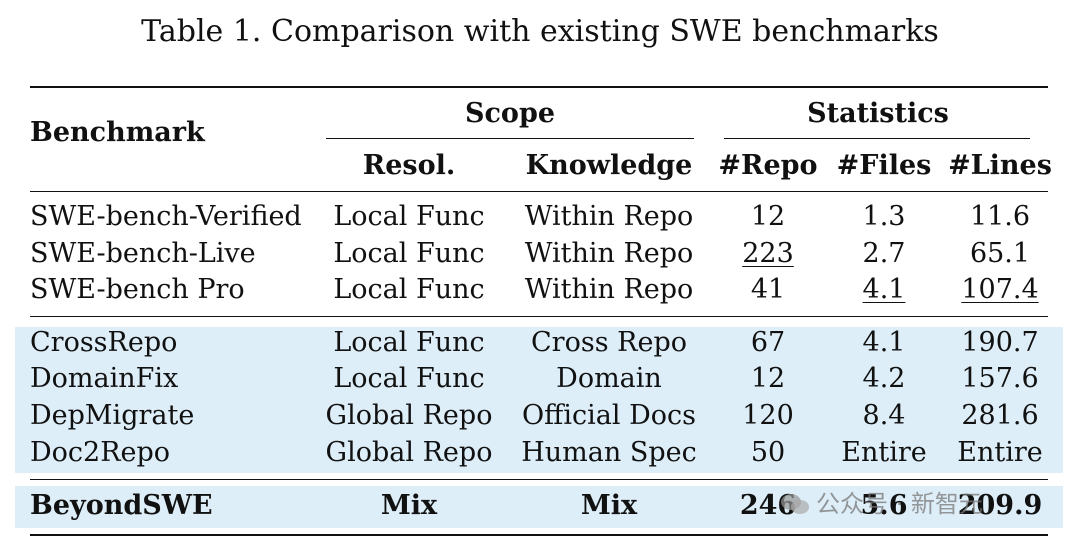 The width and height of the screenshot is (1080, 544). I want to click on table-cell-lines: 65.1, so click(1000, 253).